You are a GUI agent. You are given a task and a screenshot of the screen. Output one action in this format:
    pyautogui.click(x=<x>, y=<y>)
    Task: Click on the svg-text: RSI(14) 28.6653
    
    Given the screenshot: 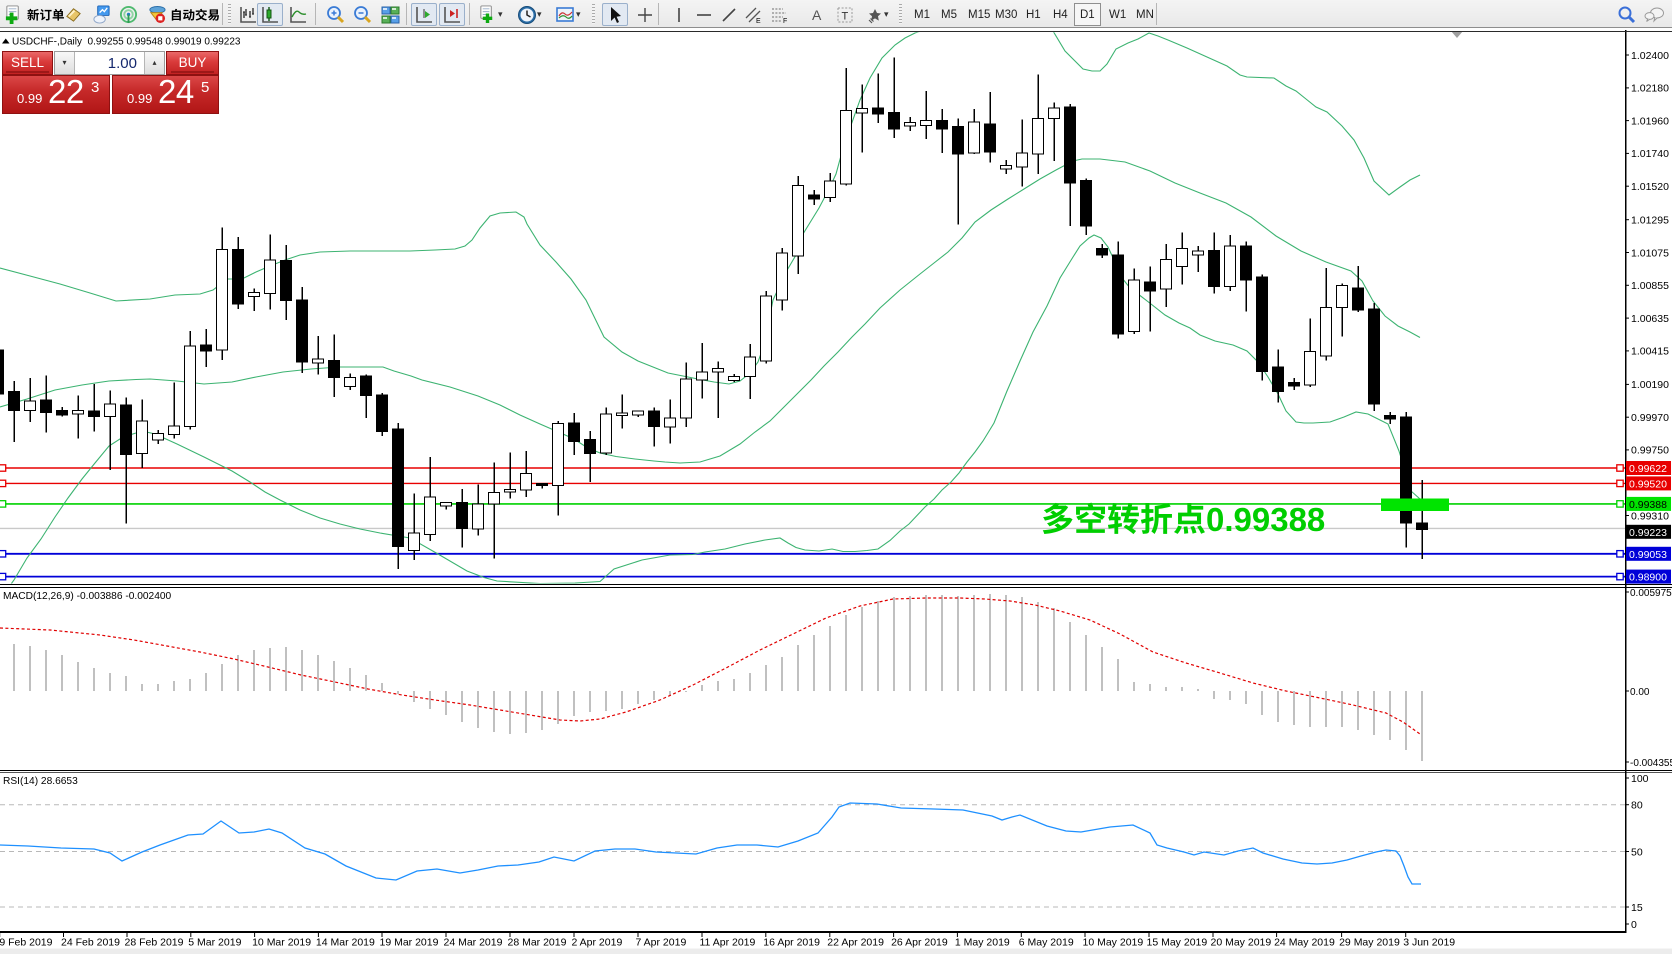 What is the action you would take?
    pyautogui.click(x=40, y=781)
    